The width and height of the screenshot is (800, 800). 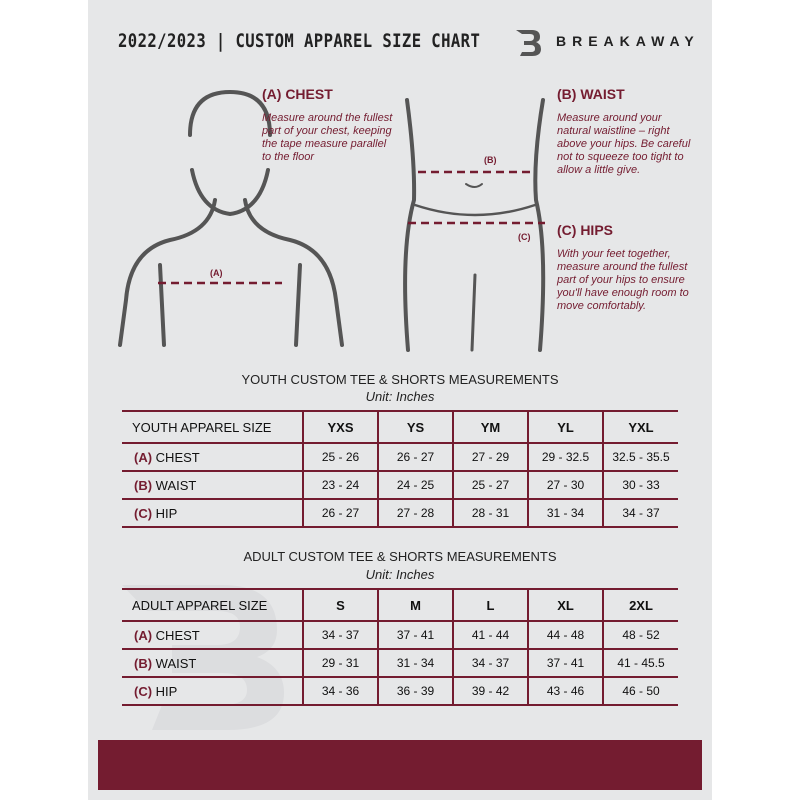 I want to click on size-header: YOUTH APPAREL SIZE, so click(x=212, y=427).